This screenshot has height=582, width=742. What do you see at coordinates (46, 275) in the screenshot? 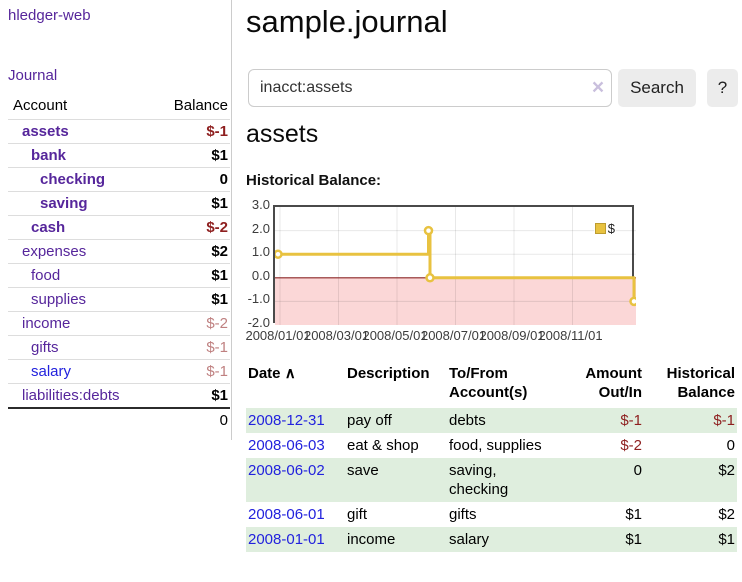
I see `account-link-food: food` at bounding box center [46, 275].